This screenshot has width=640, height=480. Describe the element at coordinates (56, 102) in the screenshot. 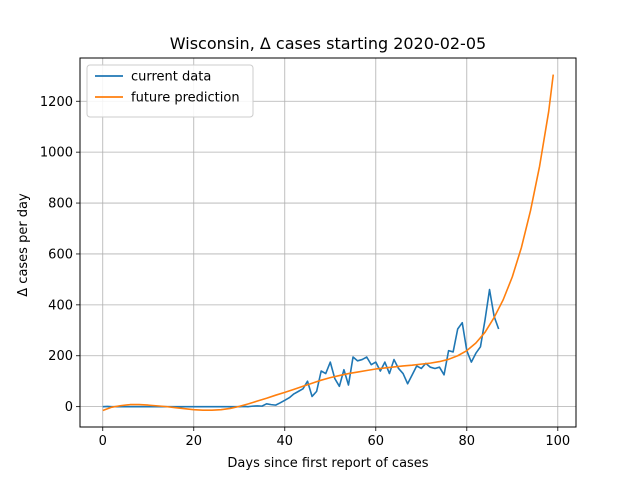

I see `y-tick-label: 1200` at that location.